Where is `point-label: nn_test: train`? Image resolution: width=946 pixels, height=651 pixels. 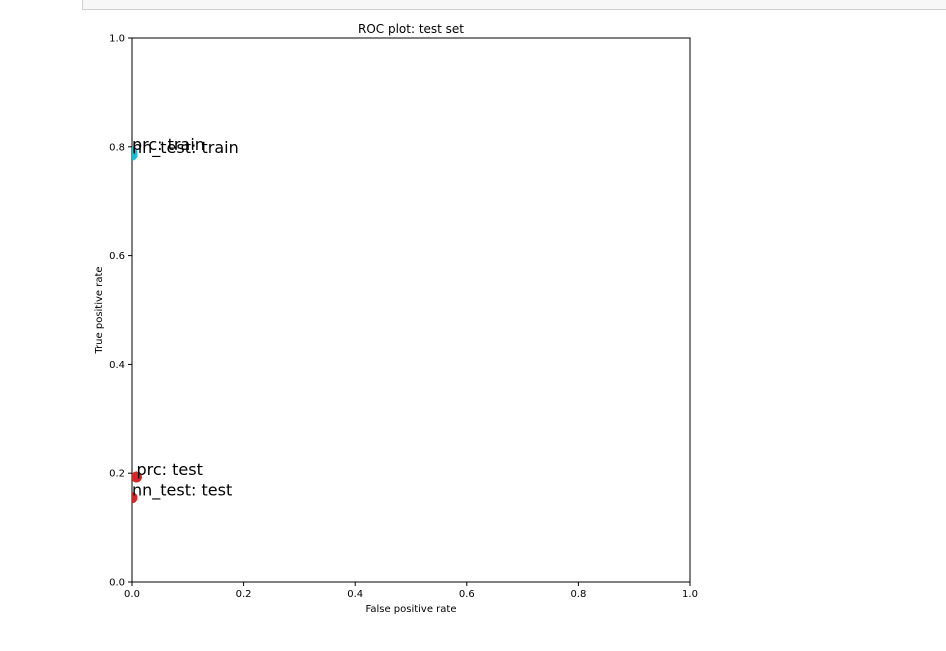 point-label: nn_test: train is located at coordinates (185, 148).